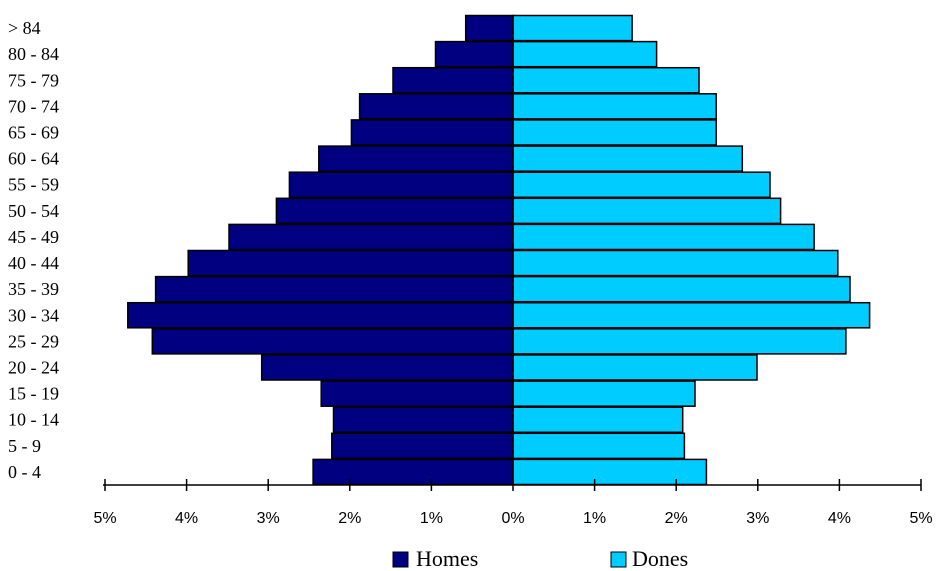 The image size is (937, 571). Describe the element at coordinates (33, 394) in the screenshot. I see `age-label: 15 - 19` at that location.